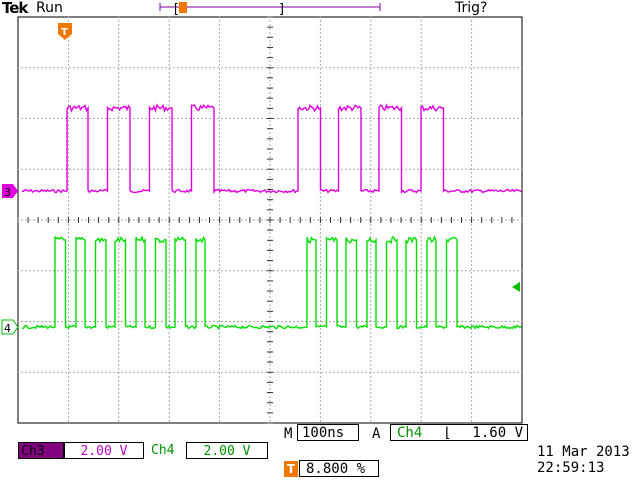  I want to click on trigger-source: Ch4, so click(410, 433).